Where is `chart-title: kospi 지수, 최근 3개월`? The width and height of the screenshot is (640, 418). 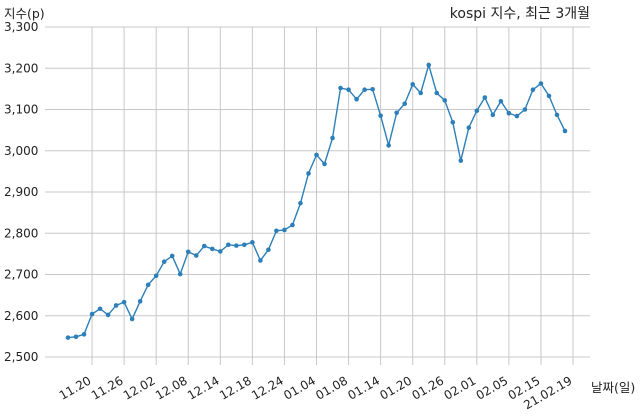
chart-title: kospi 지수, 최근 3개월 is located at coordinates (520, 14).